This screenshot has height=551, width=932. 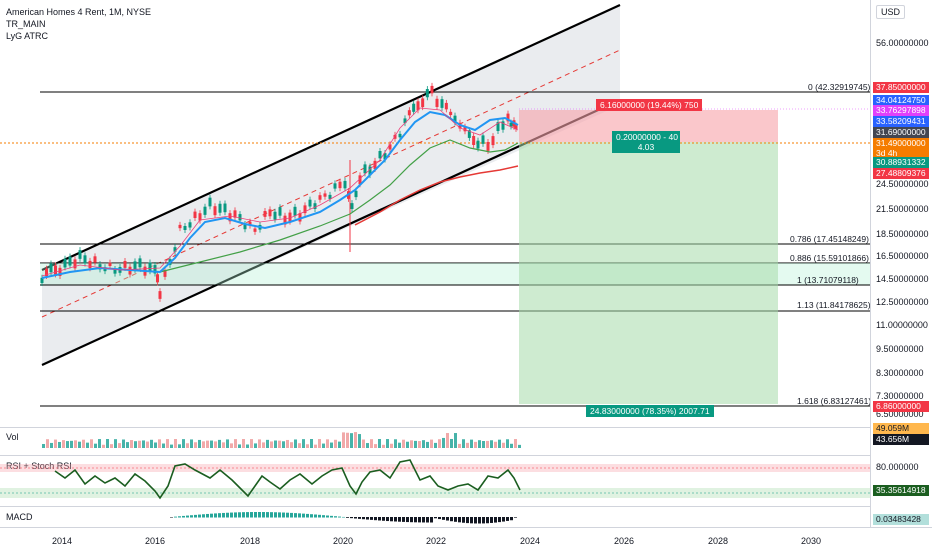 I want to click on price-badge-pink: 33.76297898, so click(x=901, y=110).